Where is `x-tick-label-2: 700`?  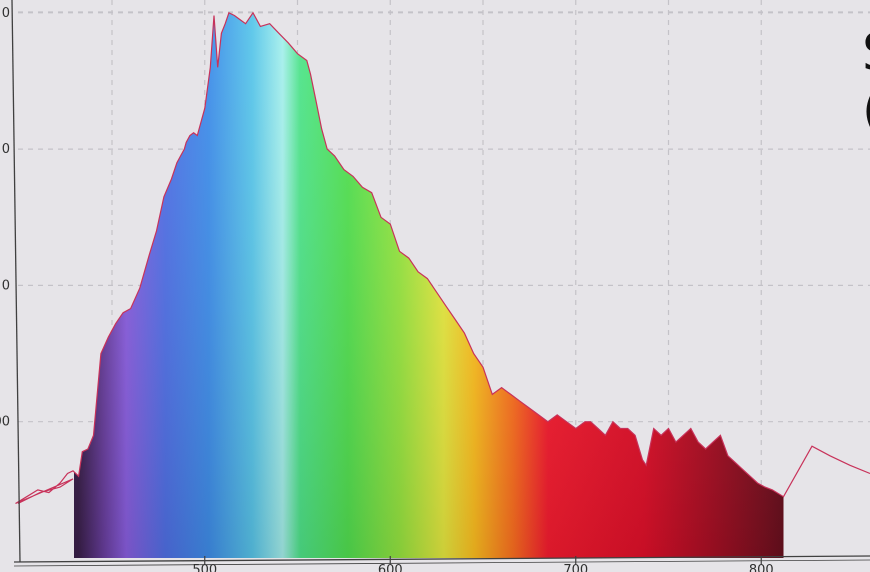
x-tick-label-2: 700 is located at coordinates (575, 567).